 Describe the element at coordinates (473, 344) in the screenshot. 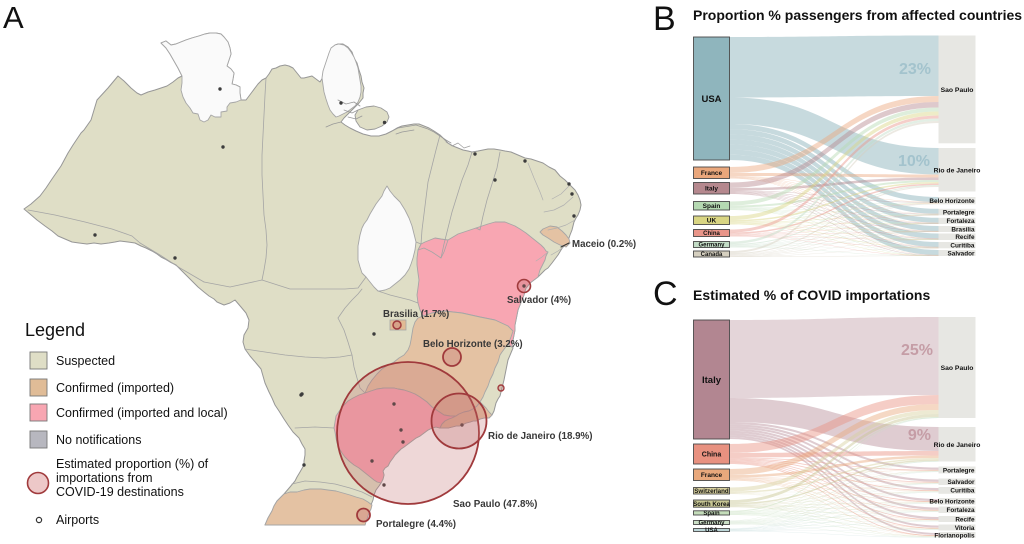

I see `svg-text: Belo Horizonte (3.2%)` at that location.